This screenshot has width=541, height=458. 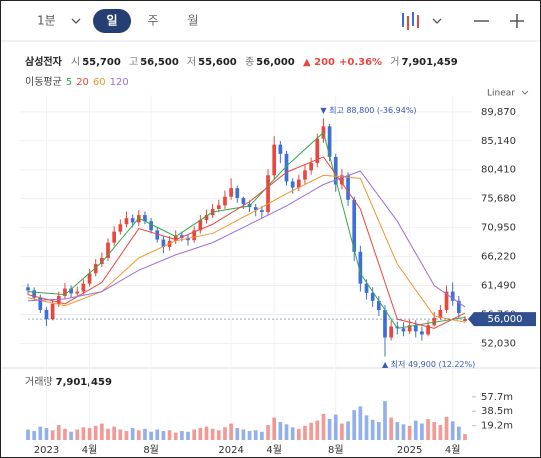 I want to click on scale-dropdown, so click(x=525, y=92).